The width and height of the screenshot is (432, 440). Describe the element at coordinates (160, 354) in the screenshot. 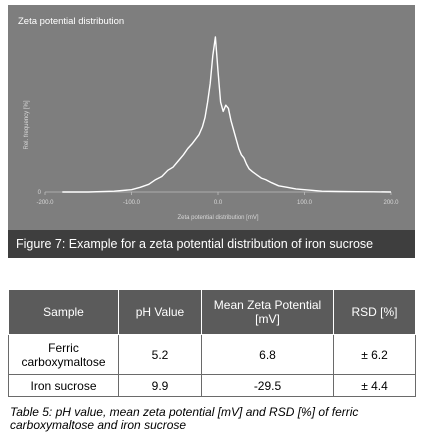

I see `cell-ph: 5.2` at that location.